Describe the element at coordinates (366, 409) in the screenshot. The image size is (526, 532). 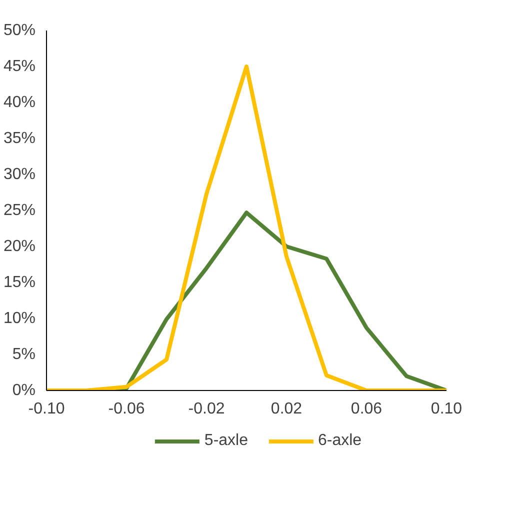
I see `x-tick-label: 0.06` at that location.